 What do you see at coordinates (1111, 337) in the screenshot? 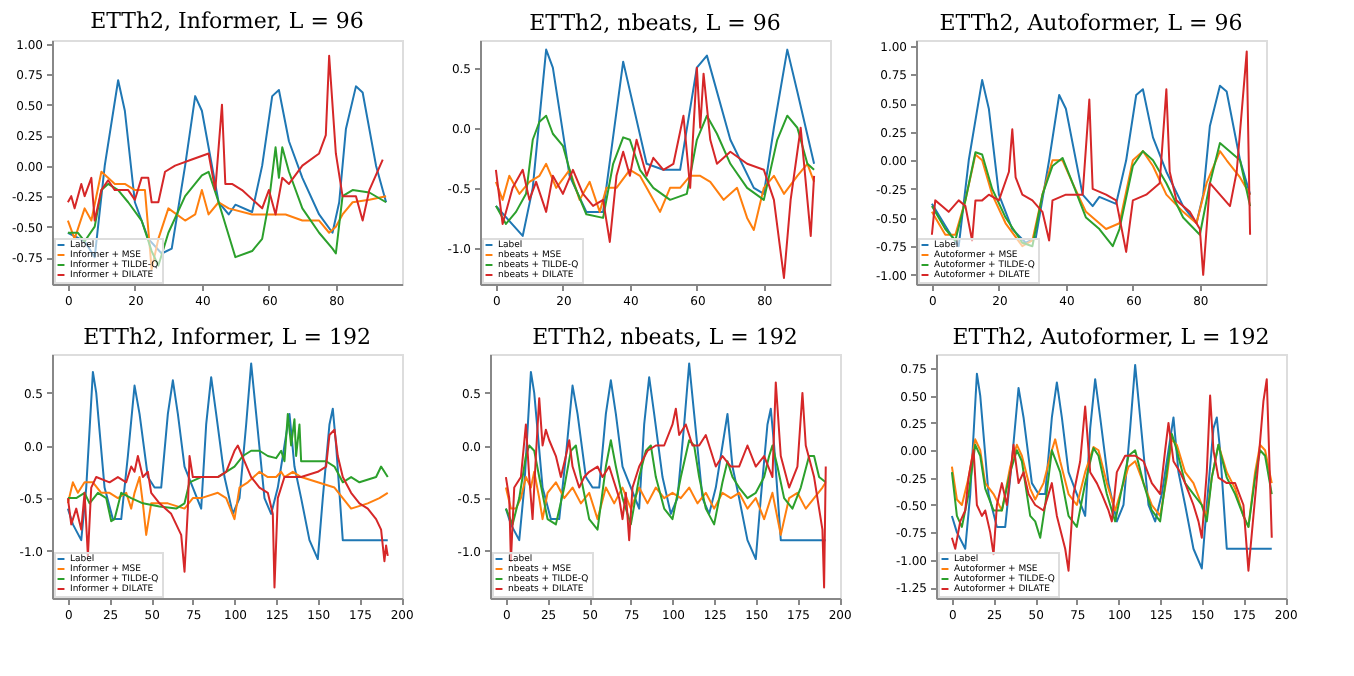
I see `chart-title: ETTh2, Autoformer, L = 192` at bounding box center [1111, 337].